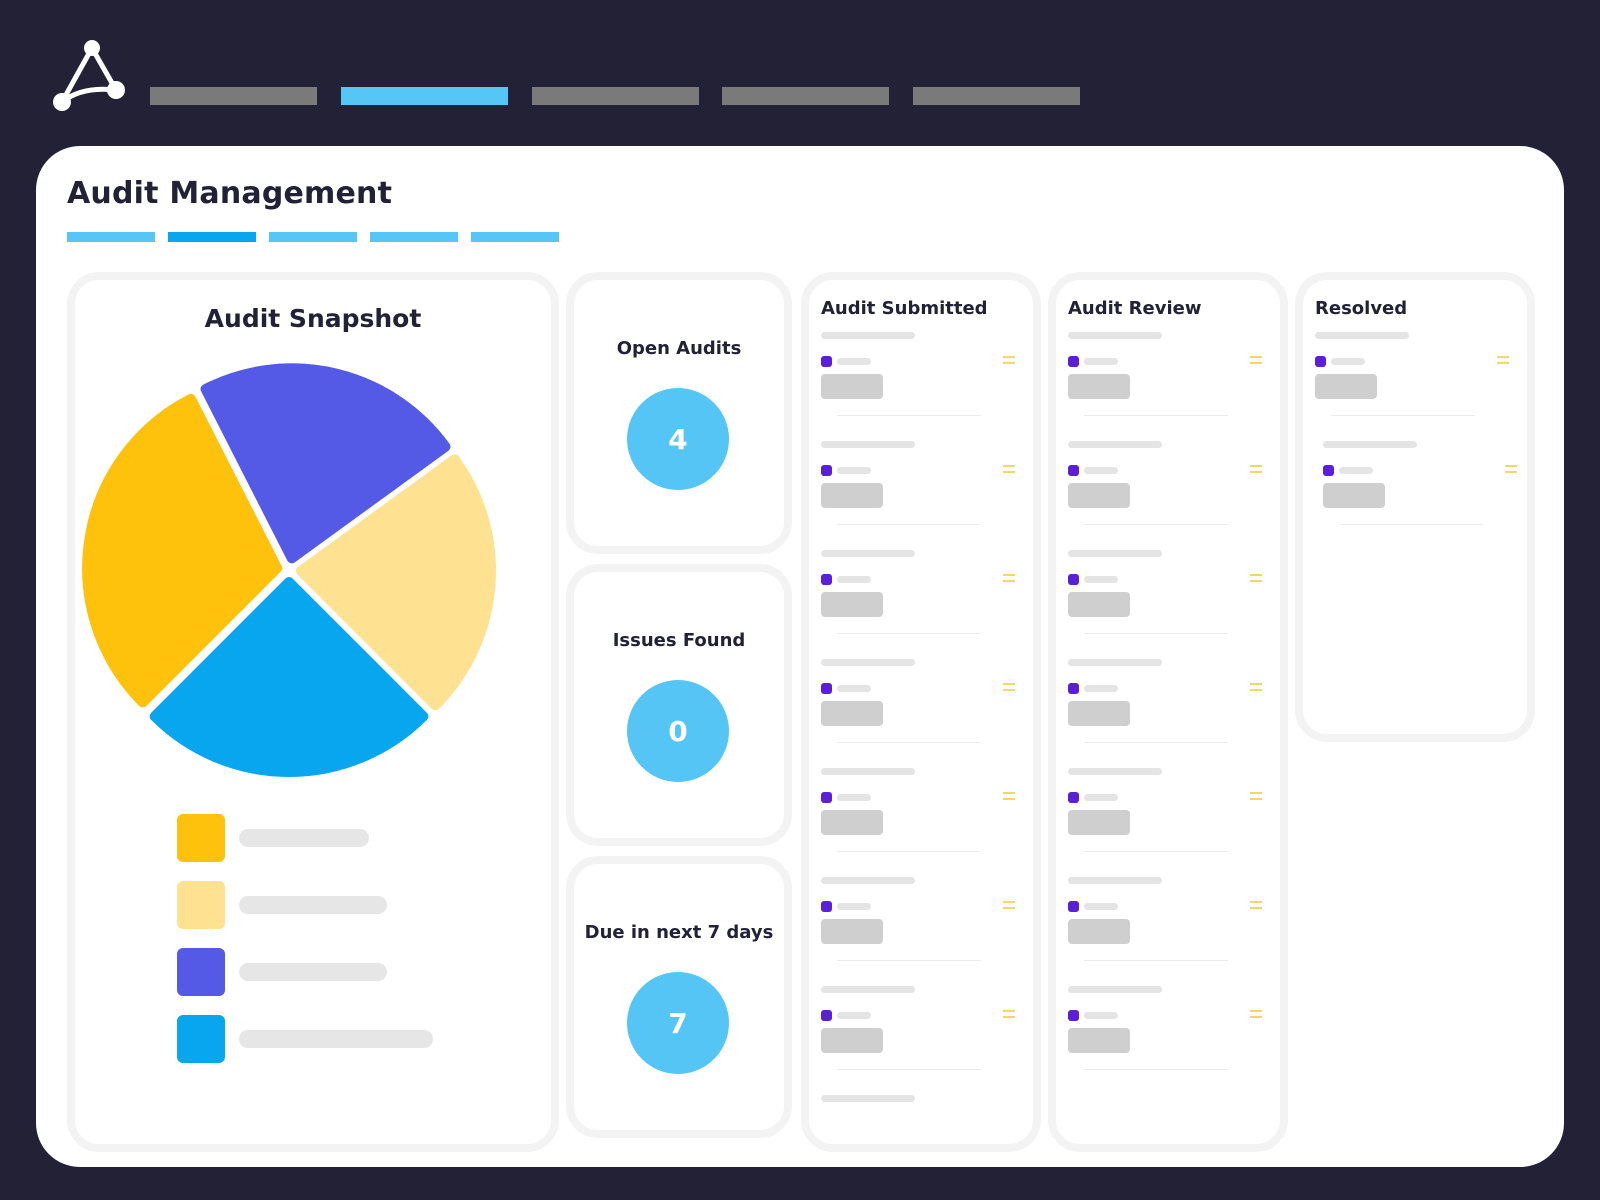 The image size is (1600, 1200). Describe the element at coordinates (212, 237) in the screenshot. I see `sub-tab-2-active` at that location.